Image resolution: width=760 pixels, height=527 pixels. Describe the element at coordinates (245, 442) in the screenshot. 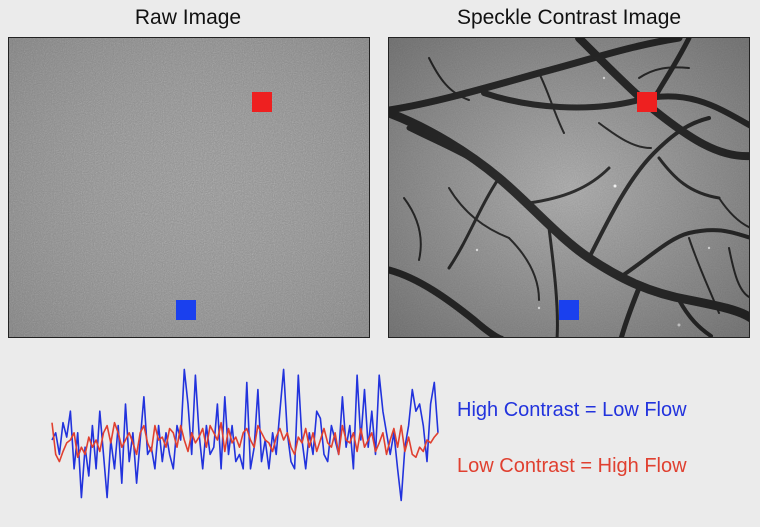

I see `low-contrast-series-line` at that location.